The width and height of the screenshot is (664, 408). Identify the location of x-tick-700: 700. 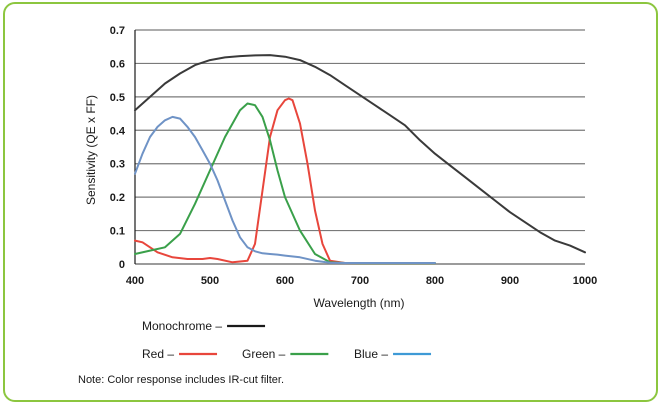
(360, 281).